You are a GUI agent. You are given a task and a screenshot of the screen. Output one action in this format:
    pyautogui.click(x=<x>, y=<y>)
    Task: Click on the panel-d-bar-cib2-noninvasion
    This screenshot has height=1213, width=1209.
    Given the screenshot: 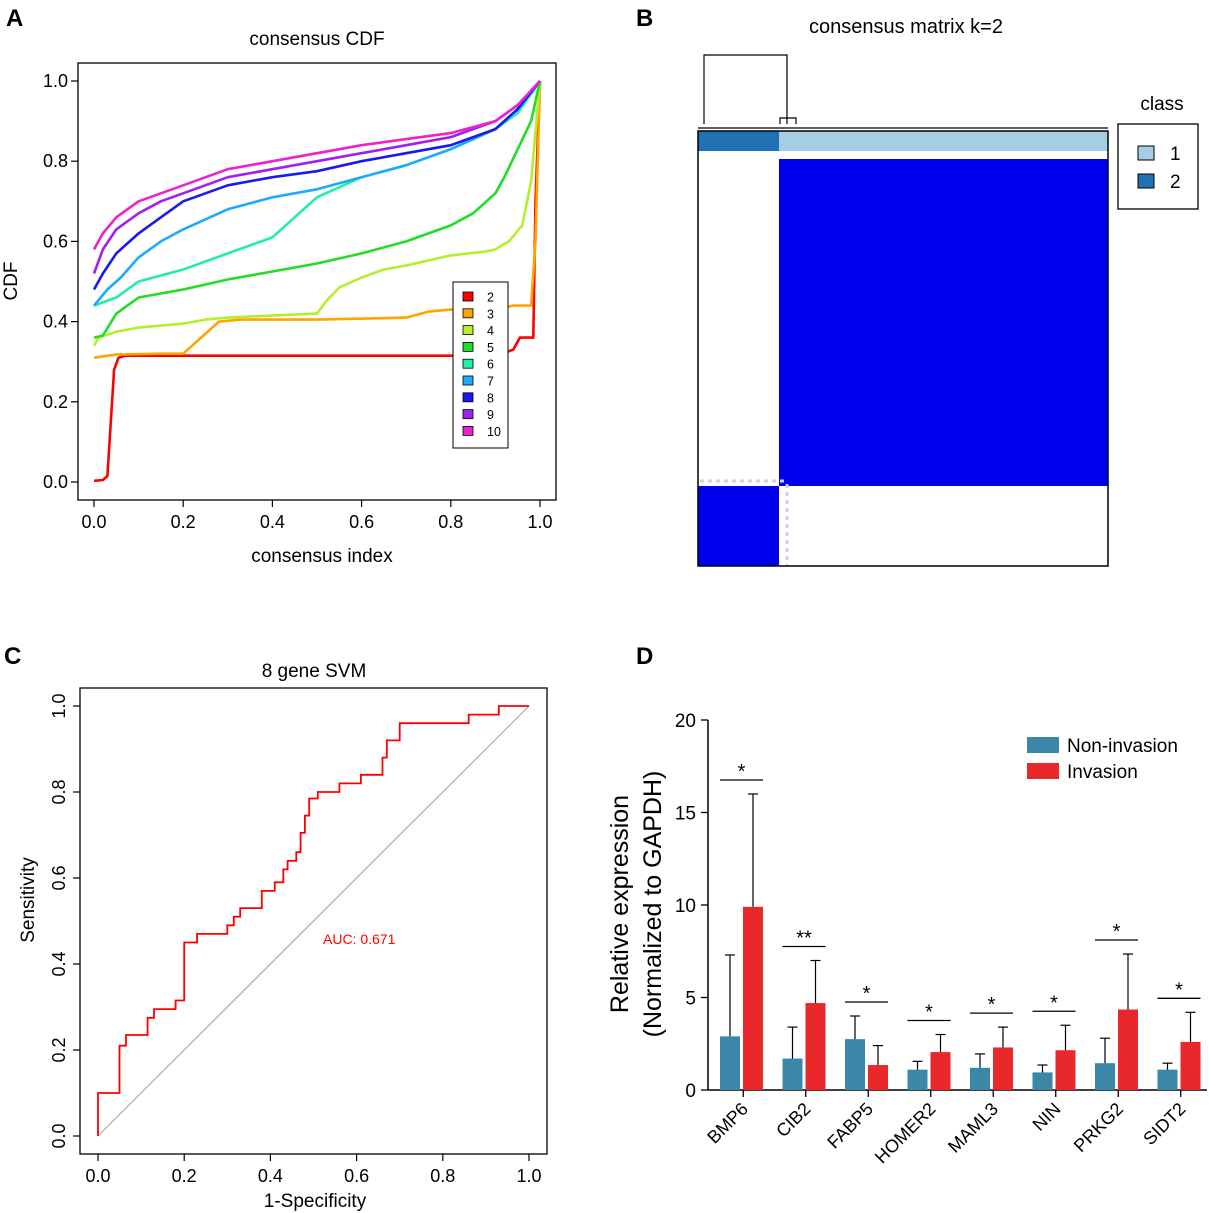 What is the action you would take?
    pyautogui.click(x=792, y=1074)
    